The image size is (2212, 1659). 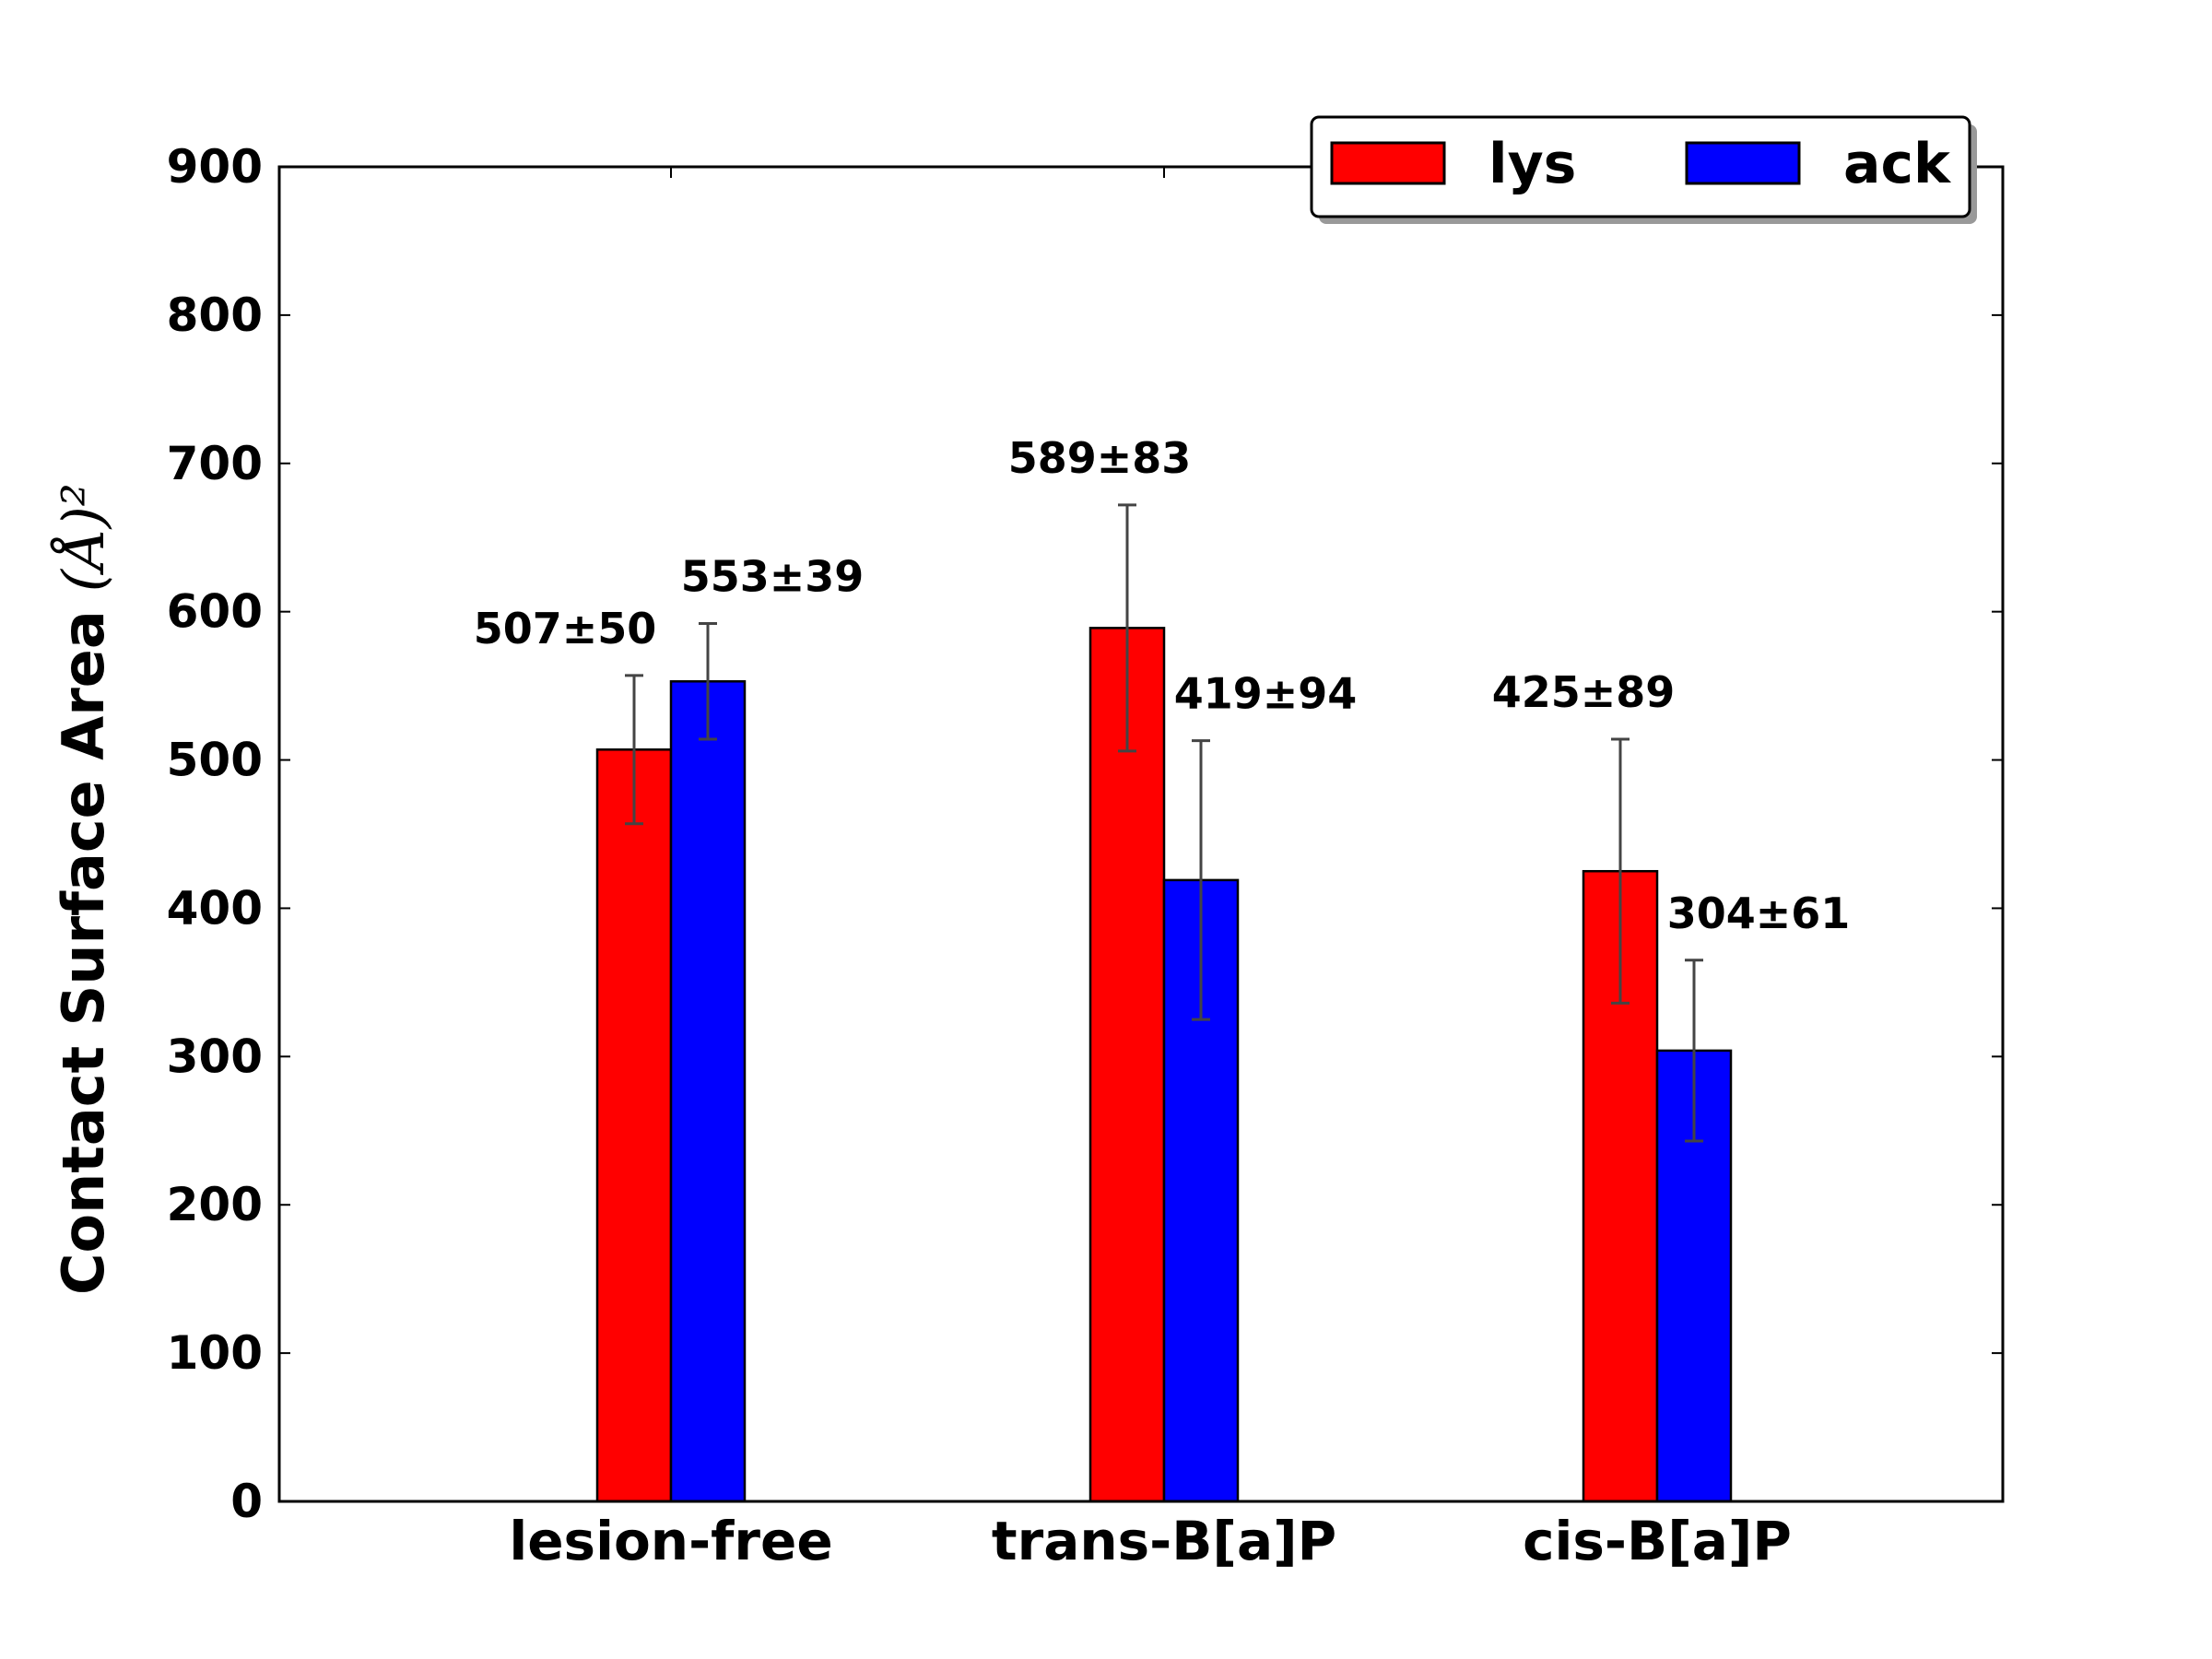 I want to click on y-axis-label: Contact Surface Area, so click(x=83, y=952).